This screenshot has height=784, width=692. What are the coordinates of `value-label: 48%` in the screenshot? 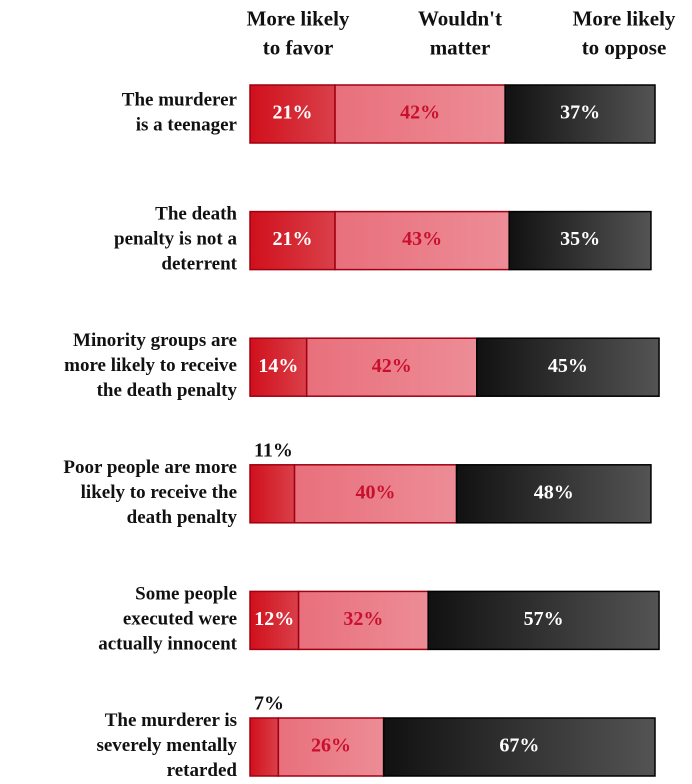 It's located at (554, 492).